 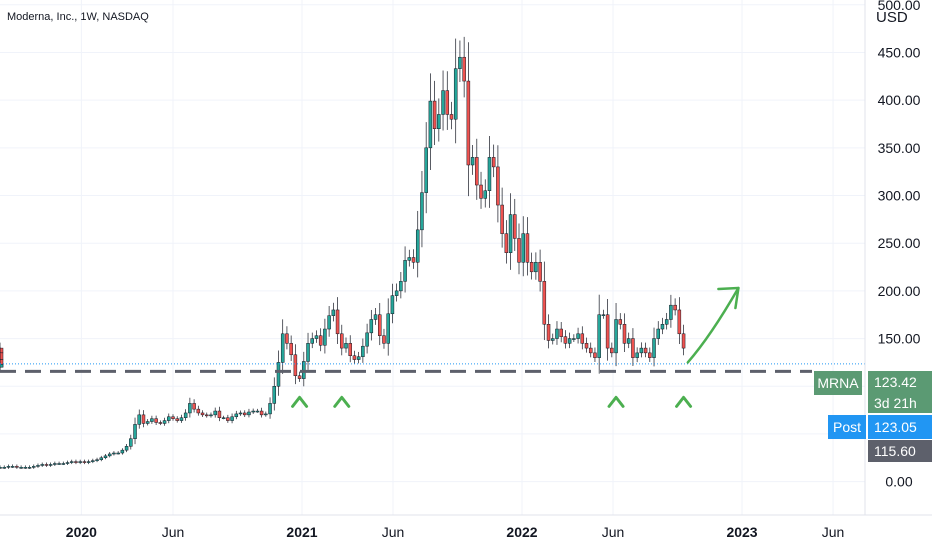 What do you see at coordinates (899, 52) in the screenshot?
I see `price-tick-label: 450.00` at bounding box center [899, 52].